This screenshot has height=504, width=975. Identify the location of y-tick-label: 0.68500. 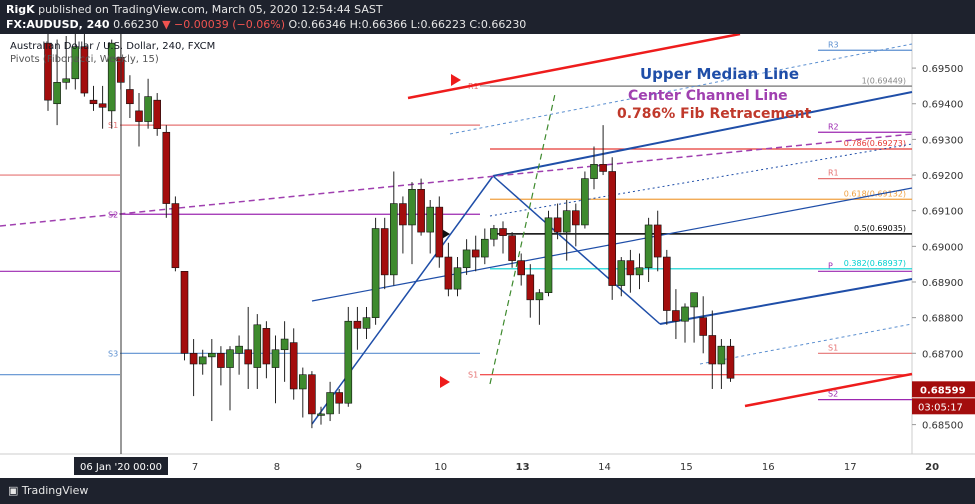
(942, 426).